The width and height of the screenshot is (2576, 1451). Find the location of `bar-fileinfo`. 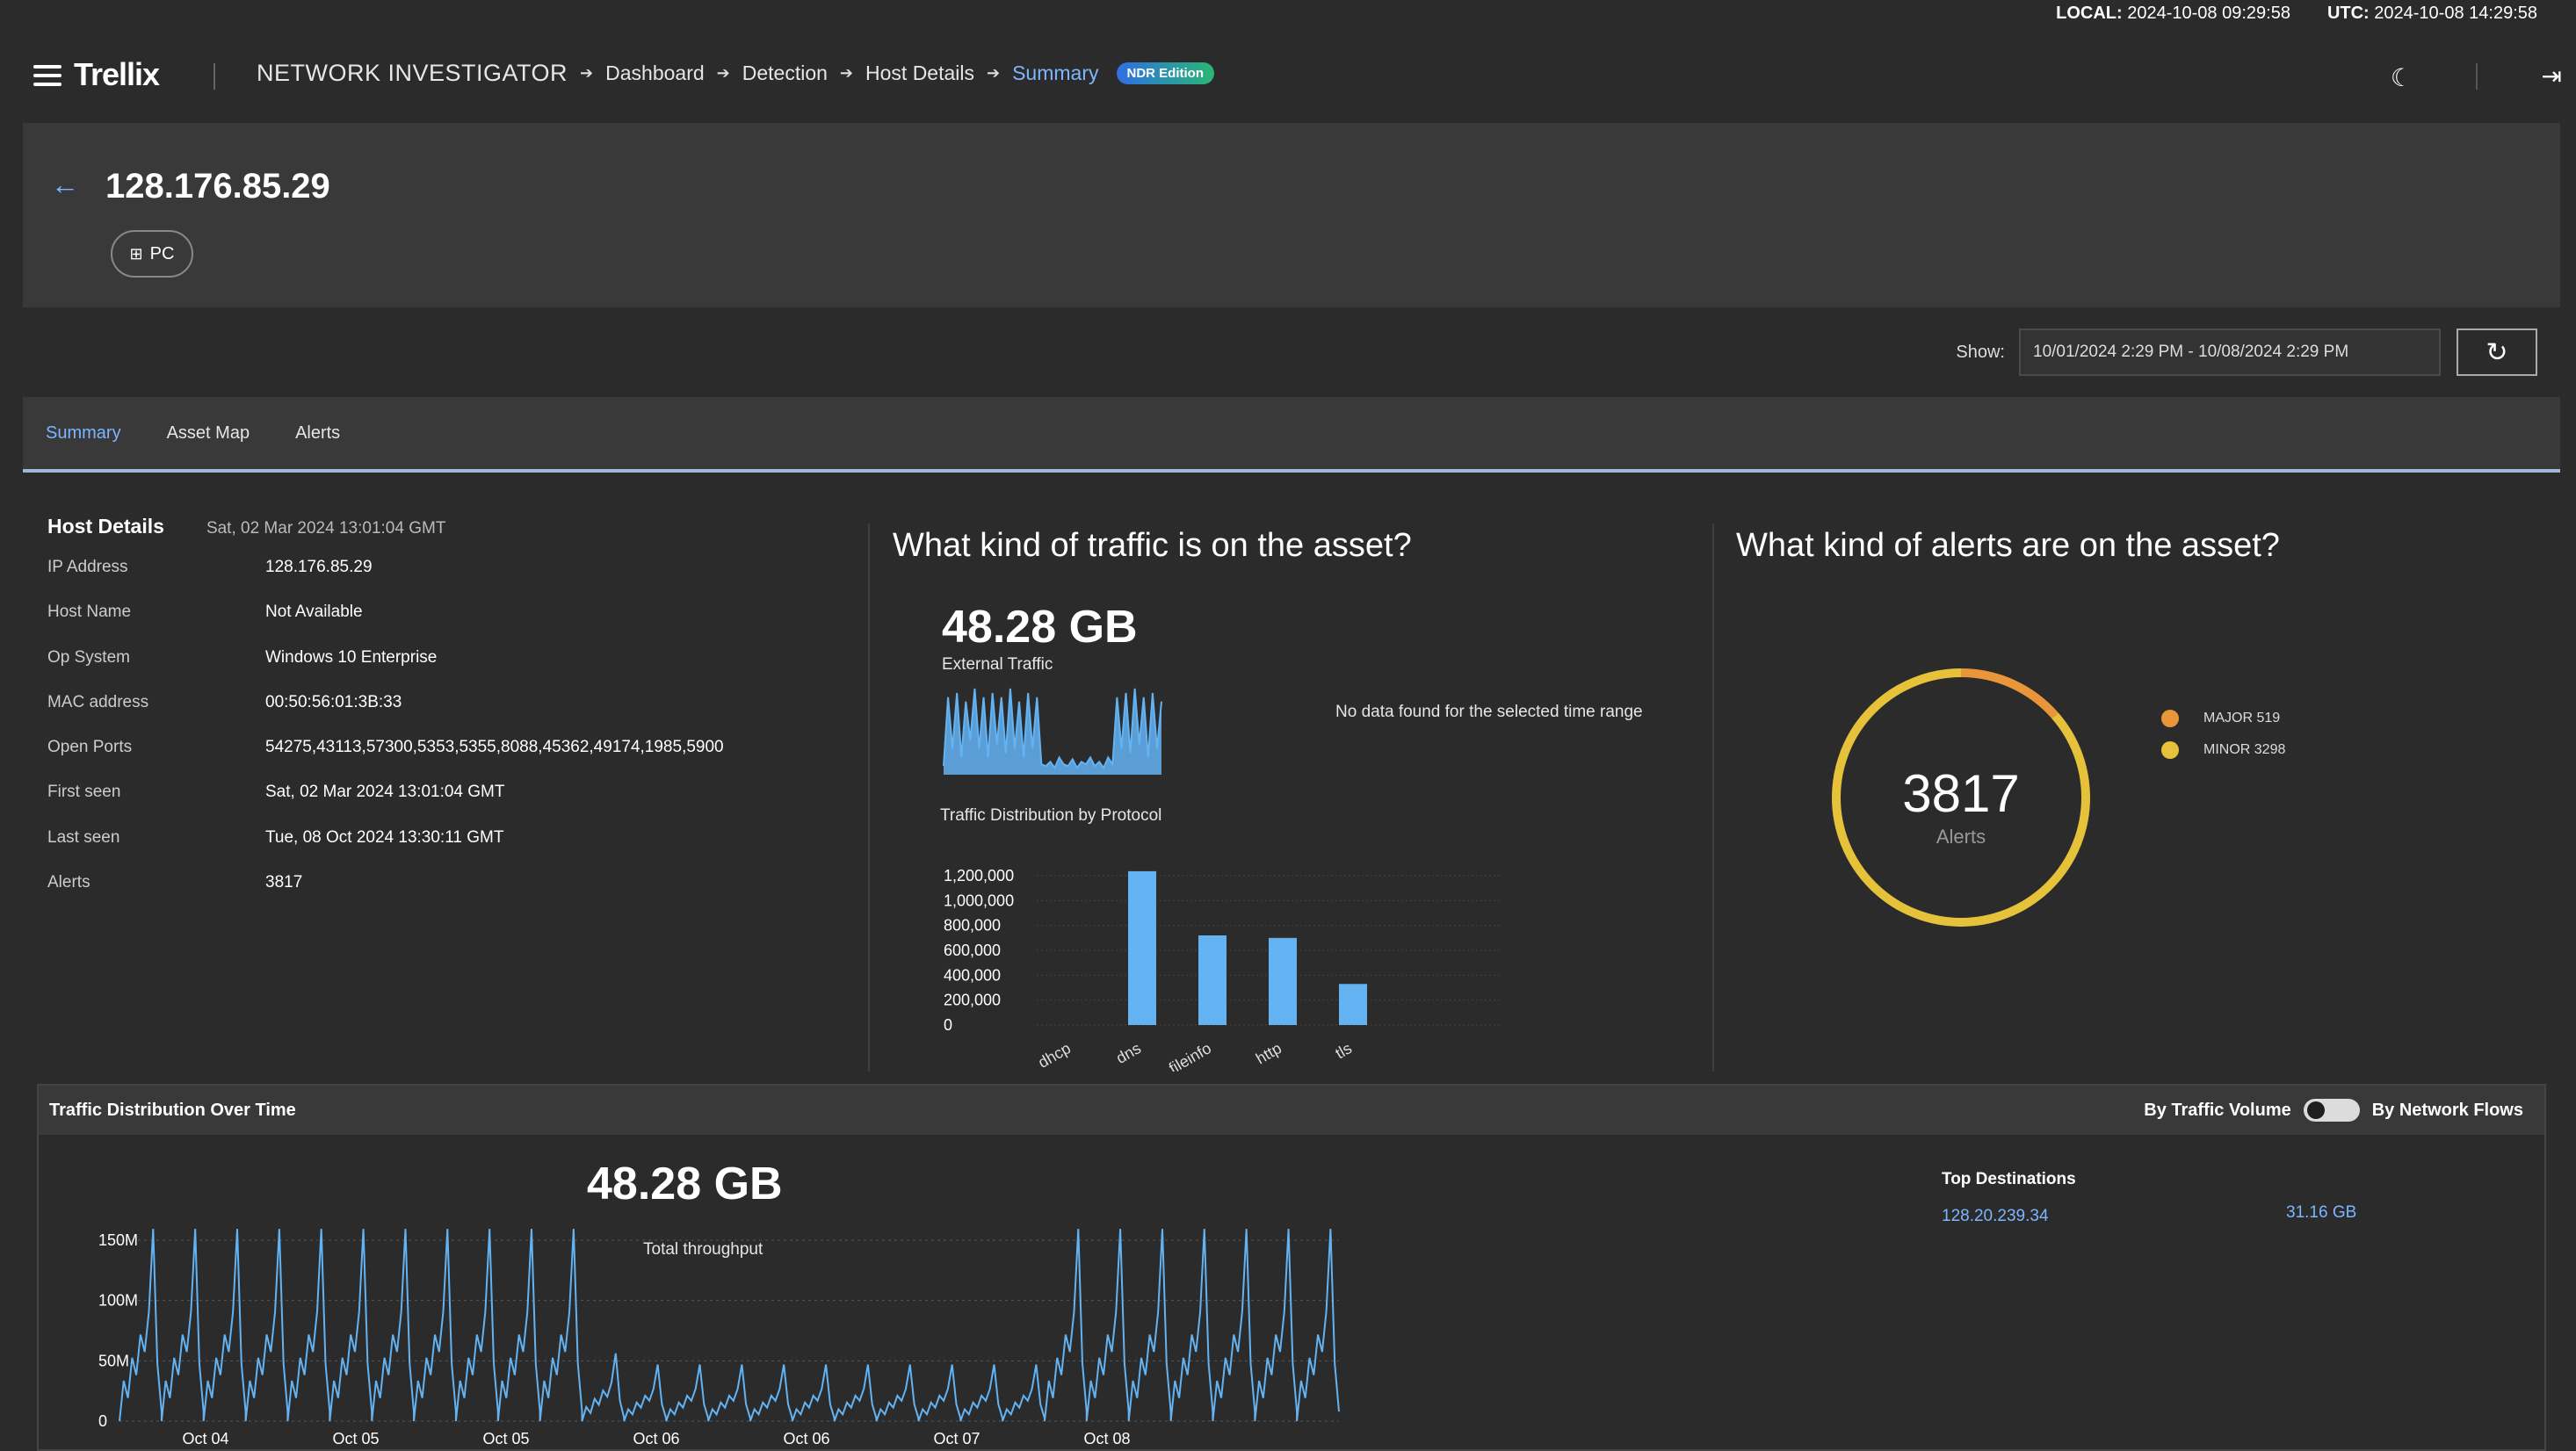

bar-fileinfo is located at coordinates (1212, 980).